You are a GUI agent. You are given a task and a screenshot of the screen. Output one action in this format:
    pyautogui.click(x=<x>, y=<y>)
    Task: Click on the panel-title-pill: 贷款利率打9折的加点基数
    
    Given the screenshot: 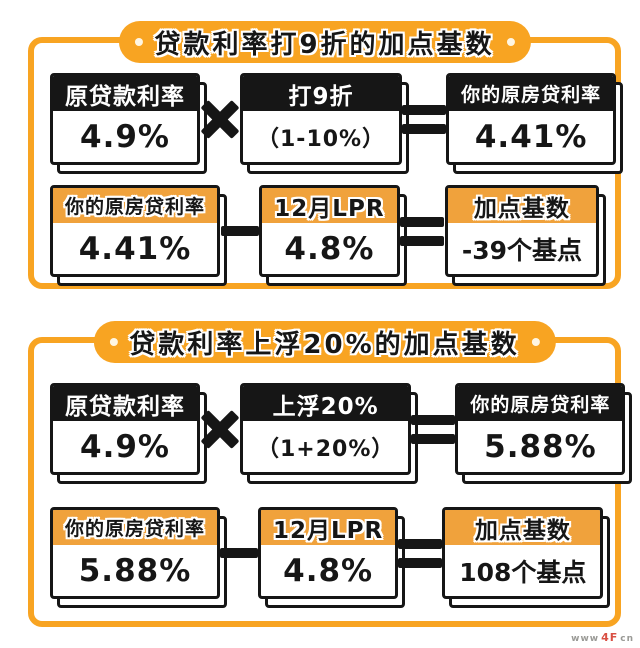 What is the action you would take?
    pyautogui.click(x=324, y=42)
    